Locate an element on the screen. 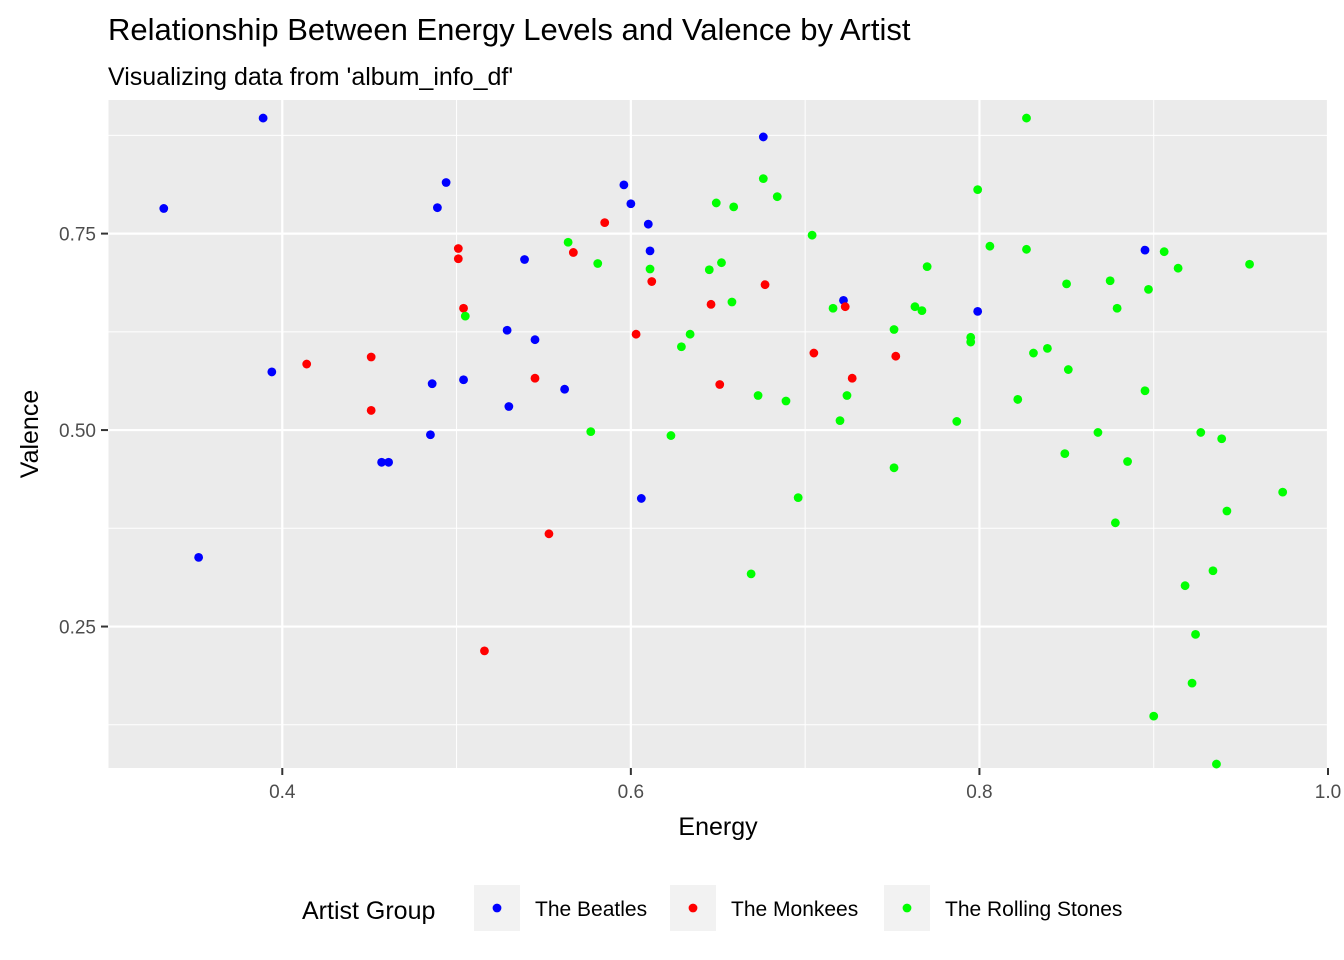 Image resolution: width=1344 pixels, height=960 pixels. y-axis-ticks: 0.25 0.50 0.75 is located at coordinates (83, 432).